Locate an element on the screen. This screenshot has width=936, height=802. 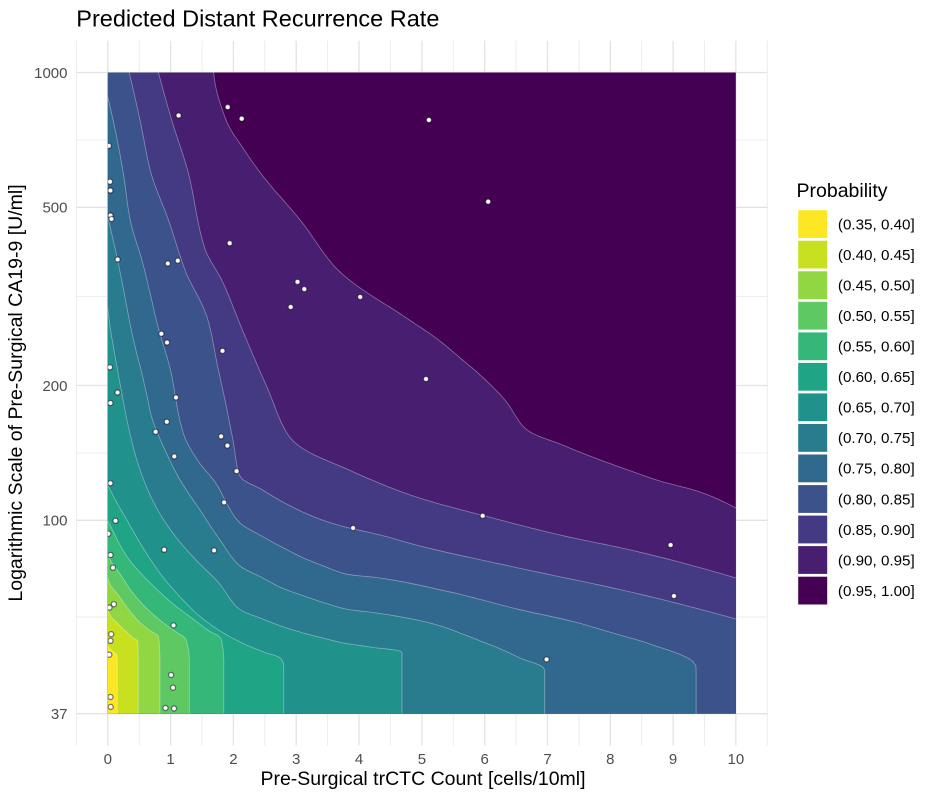
svg-text: 500 is located at coordinates (54, 208).